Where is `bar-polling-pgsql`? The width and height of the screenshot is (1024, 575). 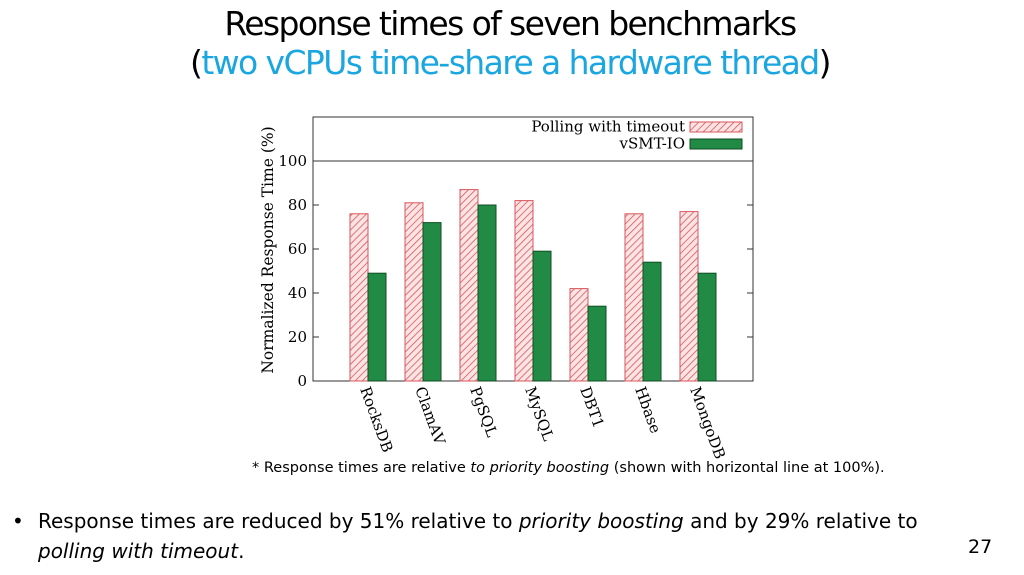
bar-polling-pgsql is located at coordinates (469, 285).